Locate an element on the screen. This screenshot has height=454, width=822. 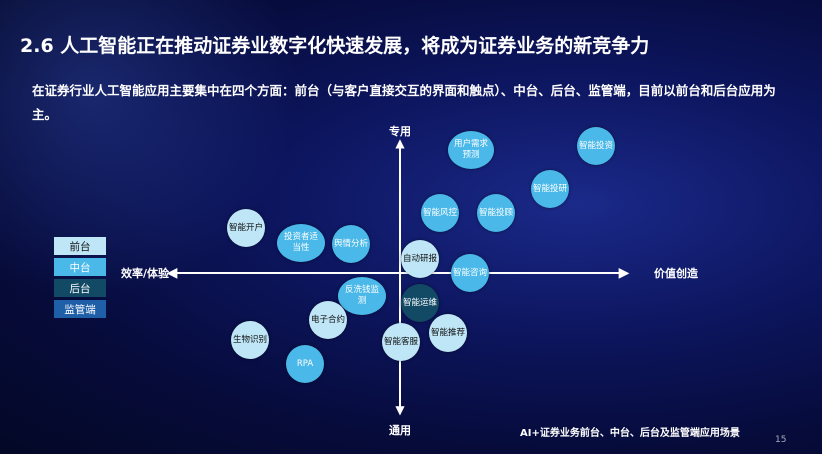
bubble: 生物识别 is located at coordinates (250, 340).